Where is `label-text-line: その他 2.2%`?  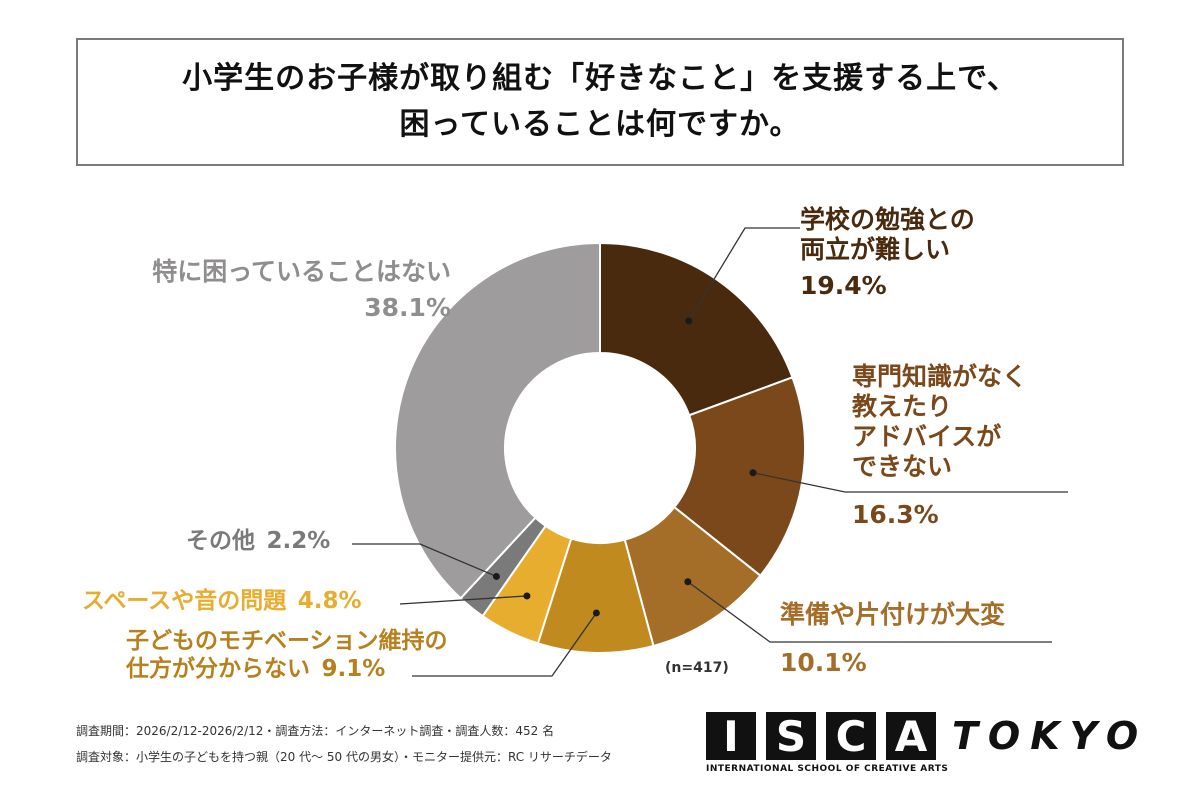
label-text-line: その他 2.2% is located at coordinates (258, 542).